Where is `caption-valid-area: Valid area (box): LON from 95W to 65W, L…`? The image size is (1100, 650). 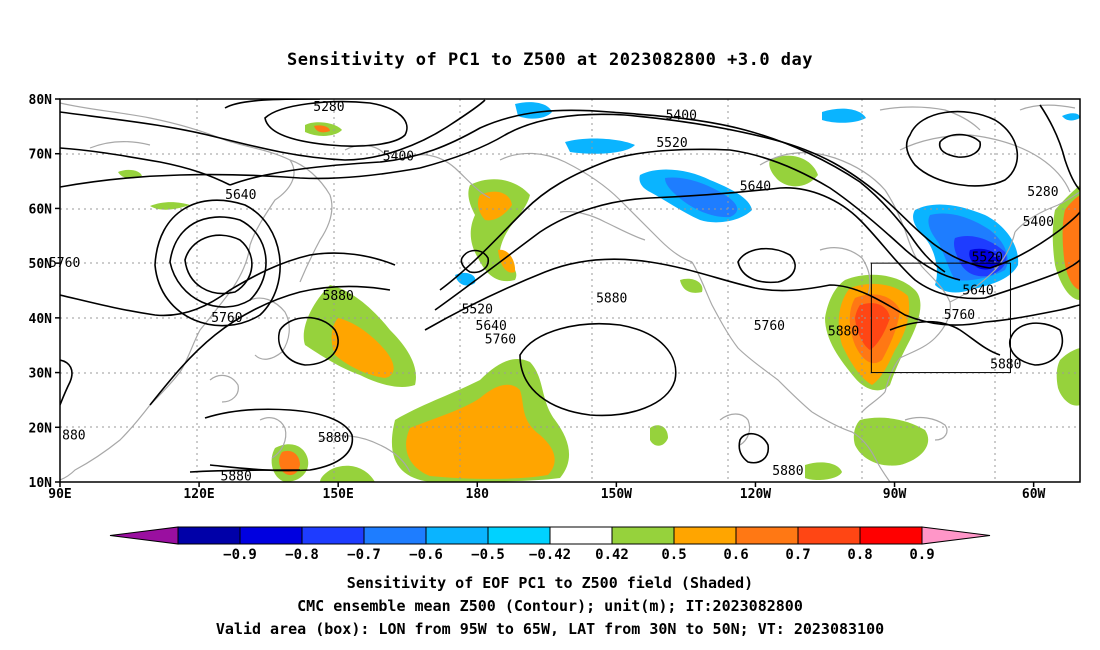 caption-valid-area: Valid area (box): LON from 95W to 65W, L… is located at coordinates (550, 629).